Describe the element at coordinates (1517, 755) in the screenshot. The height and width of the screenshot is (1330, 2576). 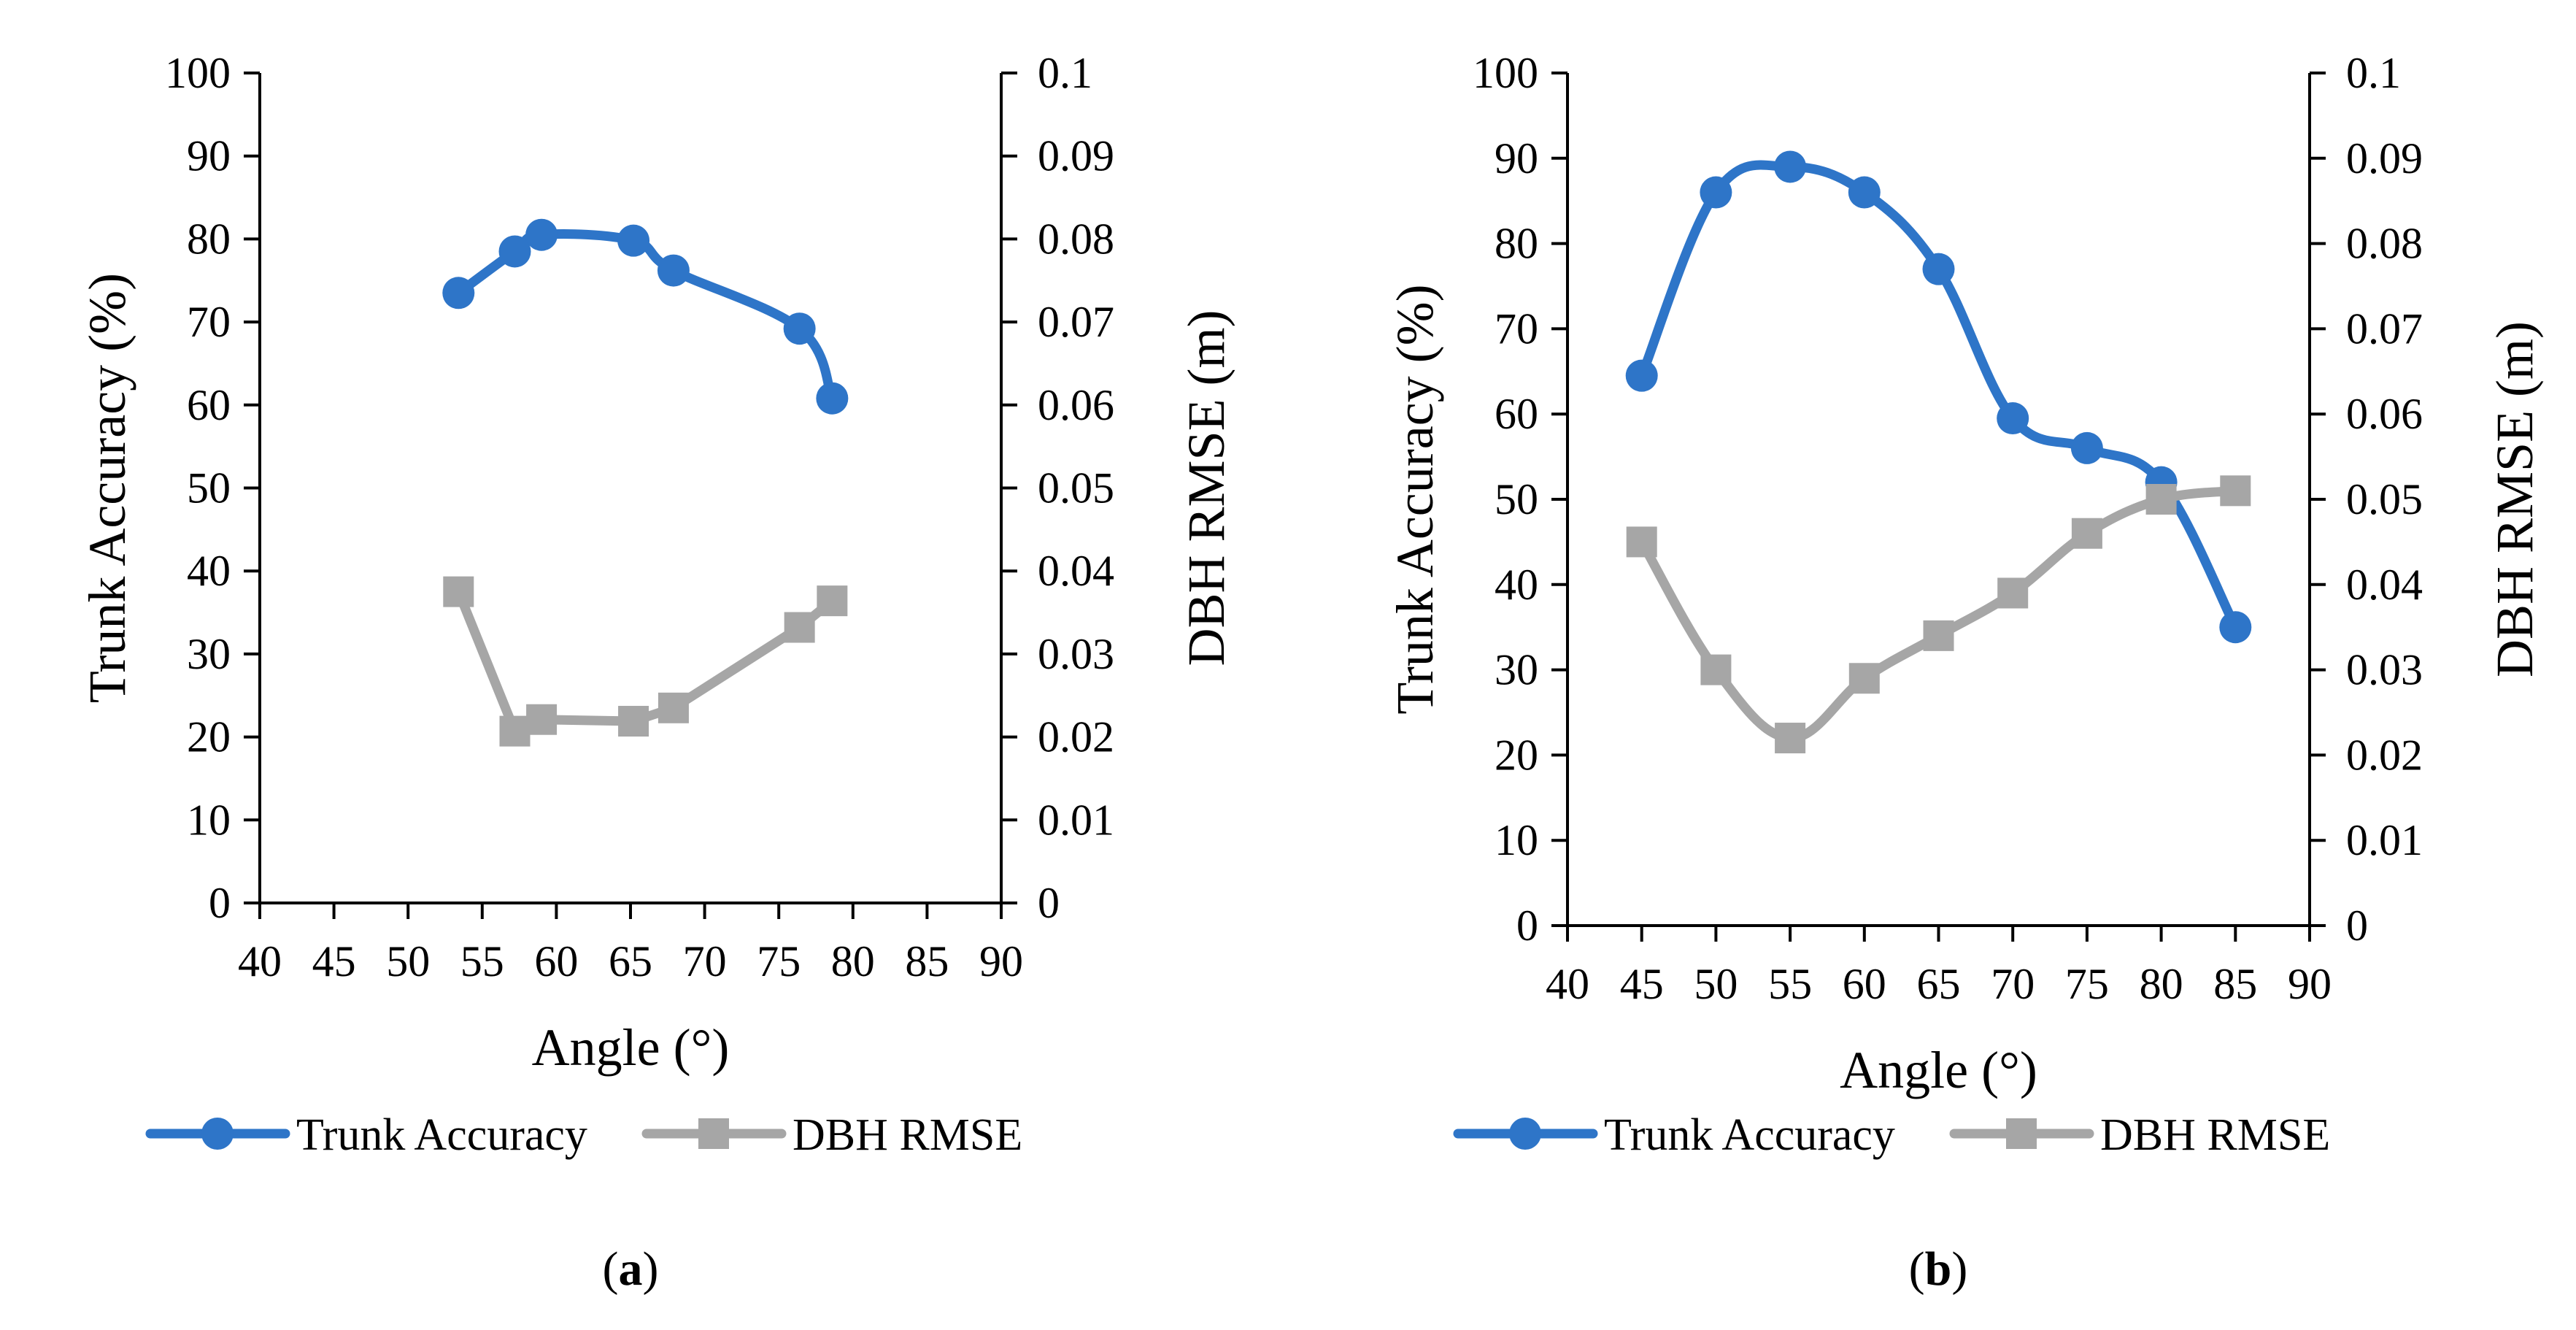
I see `y-tick-label: 20` at that location.